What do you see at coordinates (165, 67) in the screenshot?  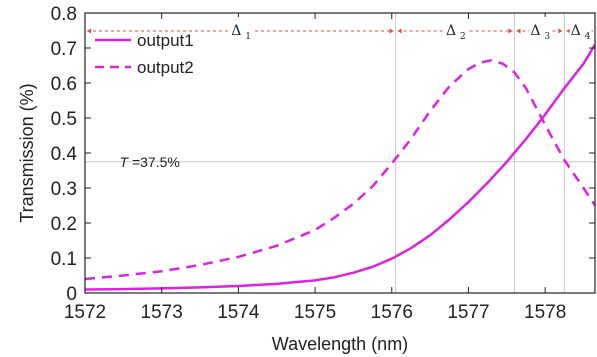 I see `legend-label-output2: output2` at bounding box center [165, 67].